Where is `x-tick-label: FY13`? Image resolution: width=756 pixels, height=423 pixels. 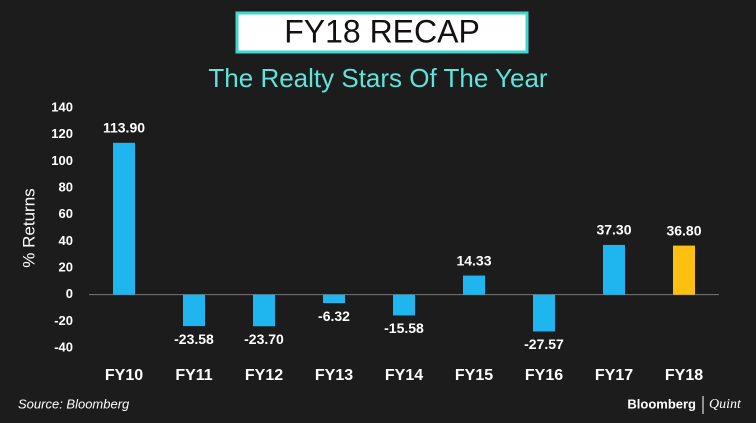 x-tick-label: FY13 is located at coordinates (334, 375).